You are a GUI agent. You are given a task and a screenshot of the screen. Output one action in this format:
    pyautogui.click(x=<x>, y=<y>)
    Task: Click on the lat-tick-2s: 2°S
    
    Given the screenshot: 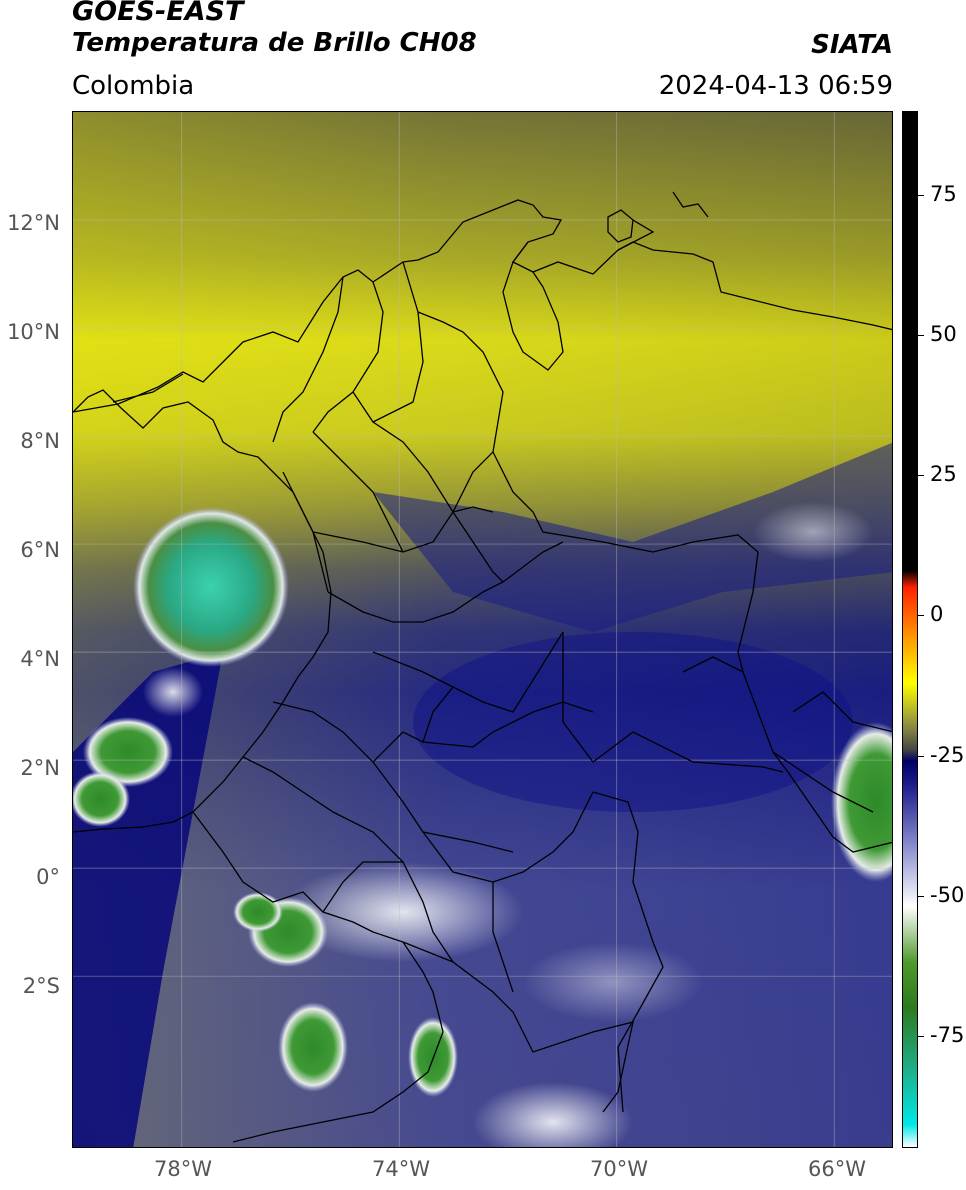 What is the action you would take?
    pyautogui.click(x=41, y=986)
    